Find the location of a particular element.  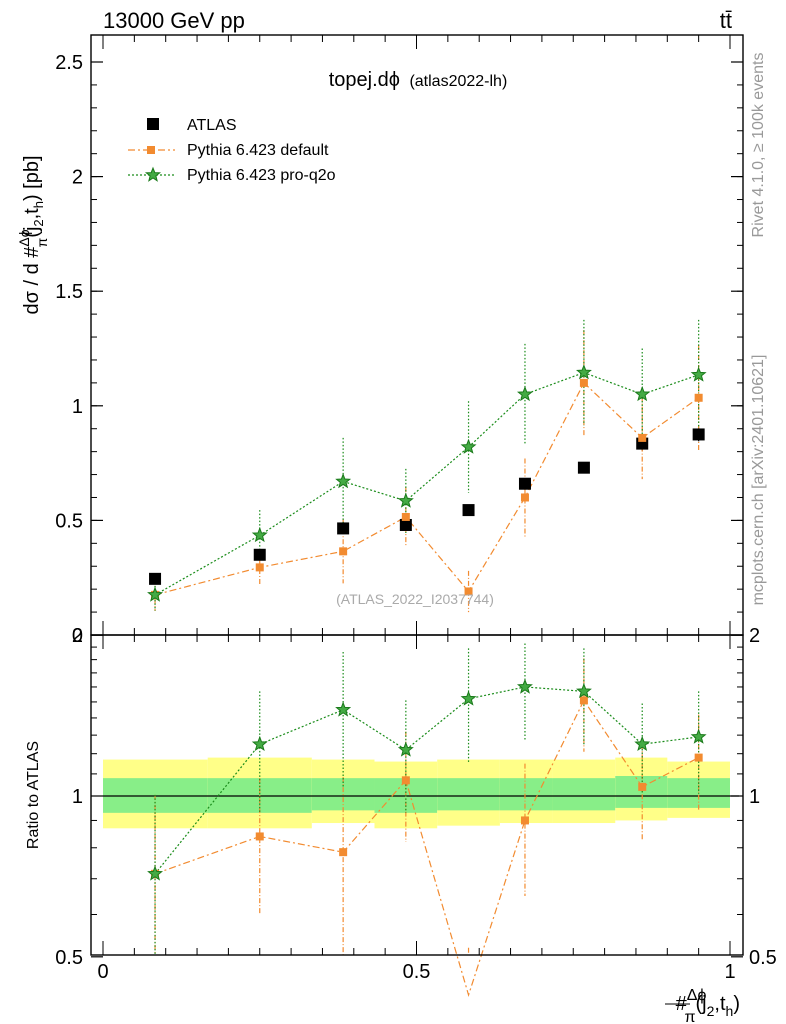

main-y-tick-label: 0.5 is located at coordinates (69, 521).